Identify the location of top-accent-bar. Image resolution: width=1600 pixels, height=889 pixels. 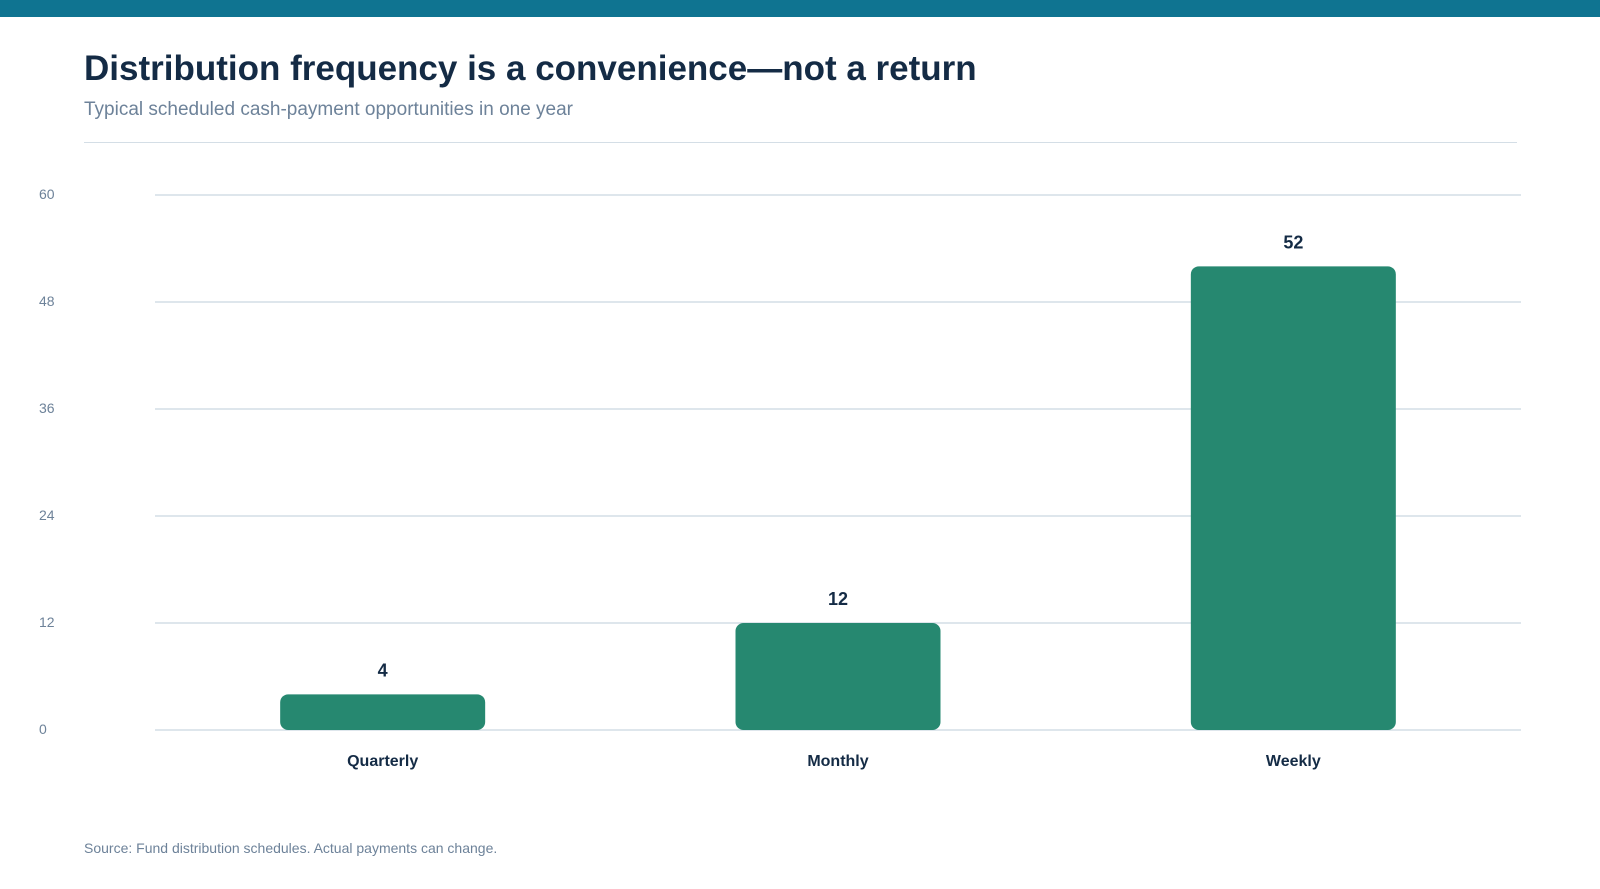
(800, 8).